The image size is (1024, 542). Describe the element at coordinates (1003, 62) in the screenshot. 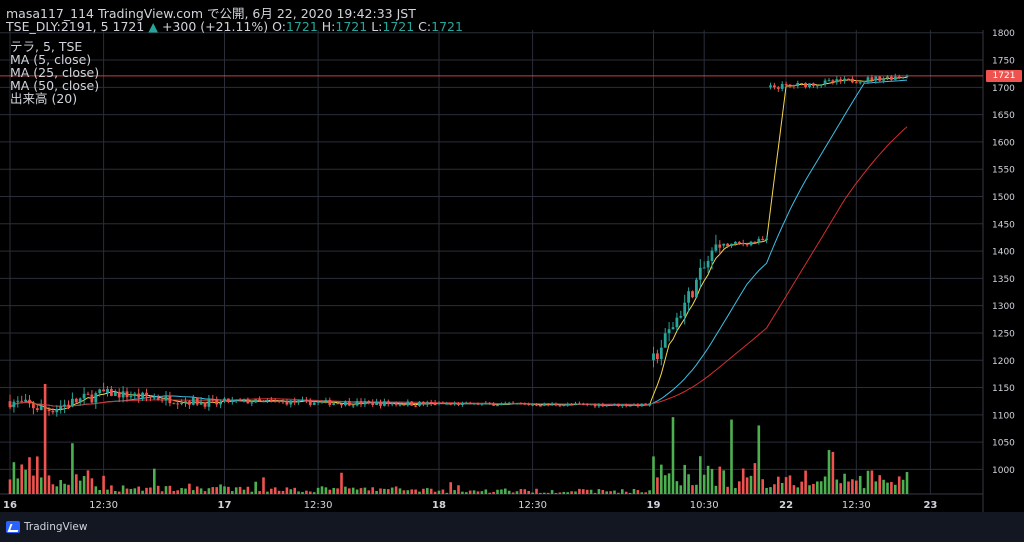

I see `price-tick-label: 1750` at that location.